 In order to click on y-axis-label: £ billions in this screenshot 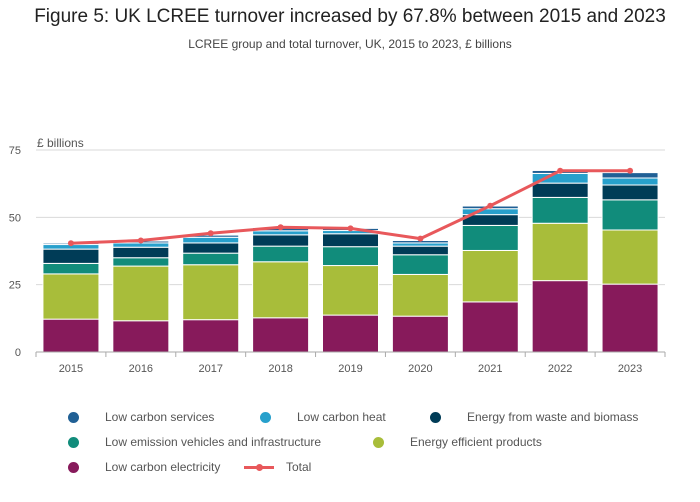, I will do `click(60, 143)`.